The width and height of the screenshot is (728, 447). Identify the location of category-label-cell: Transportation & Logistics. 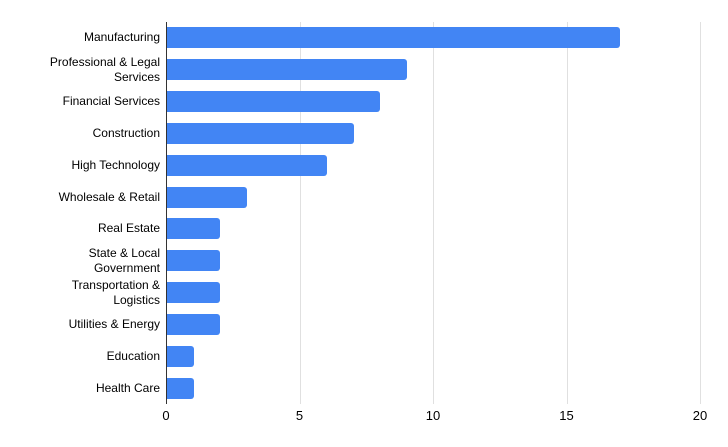
(83, 293).